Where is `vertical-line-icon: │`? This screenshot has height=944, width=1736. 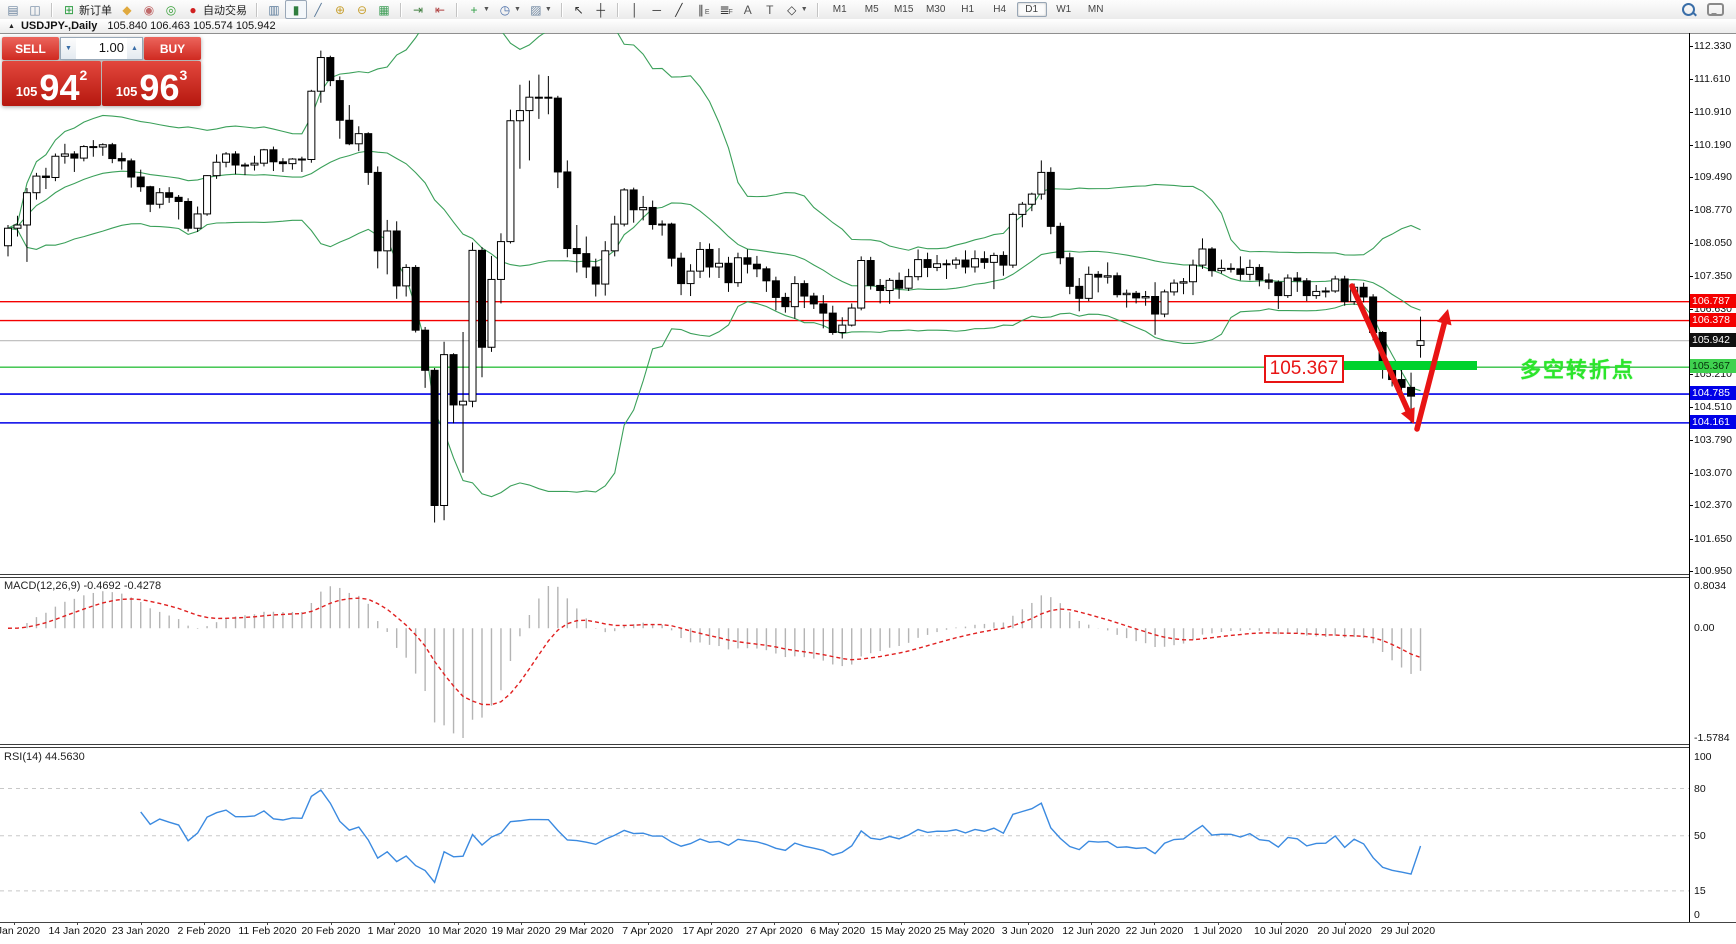 vertical-line-icon: │ is located at coordinates (635, 9).